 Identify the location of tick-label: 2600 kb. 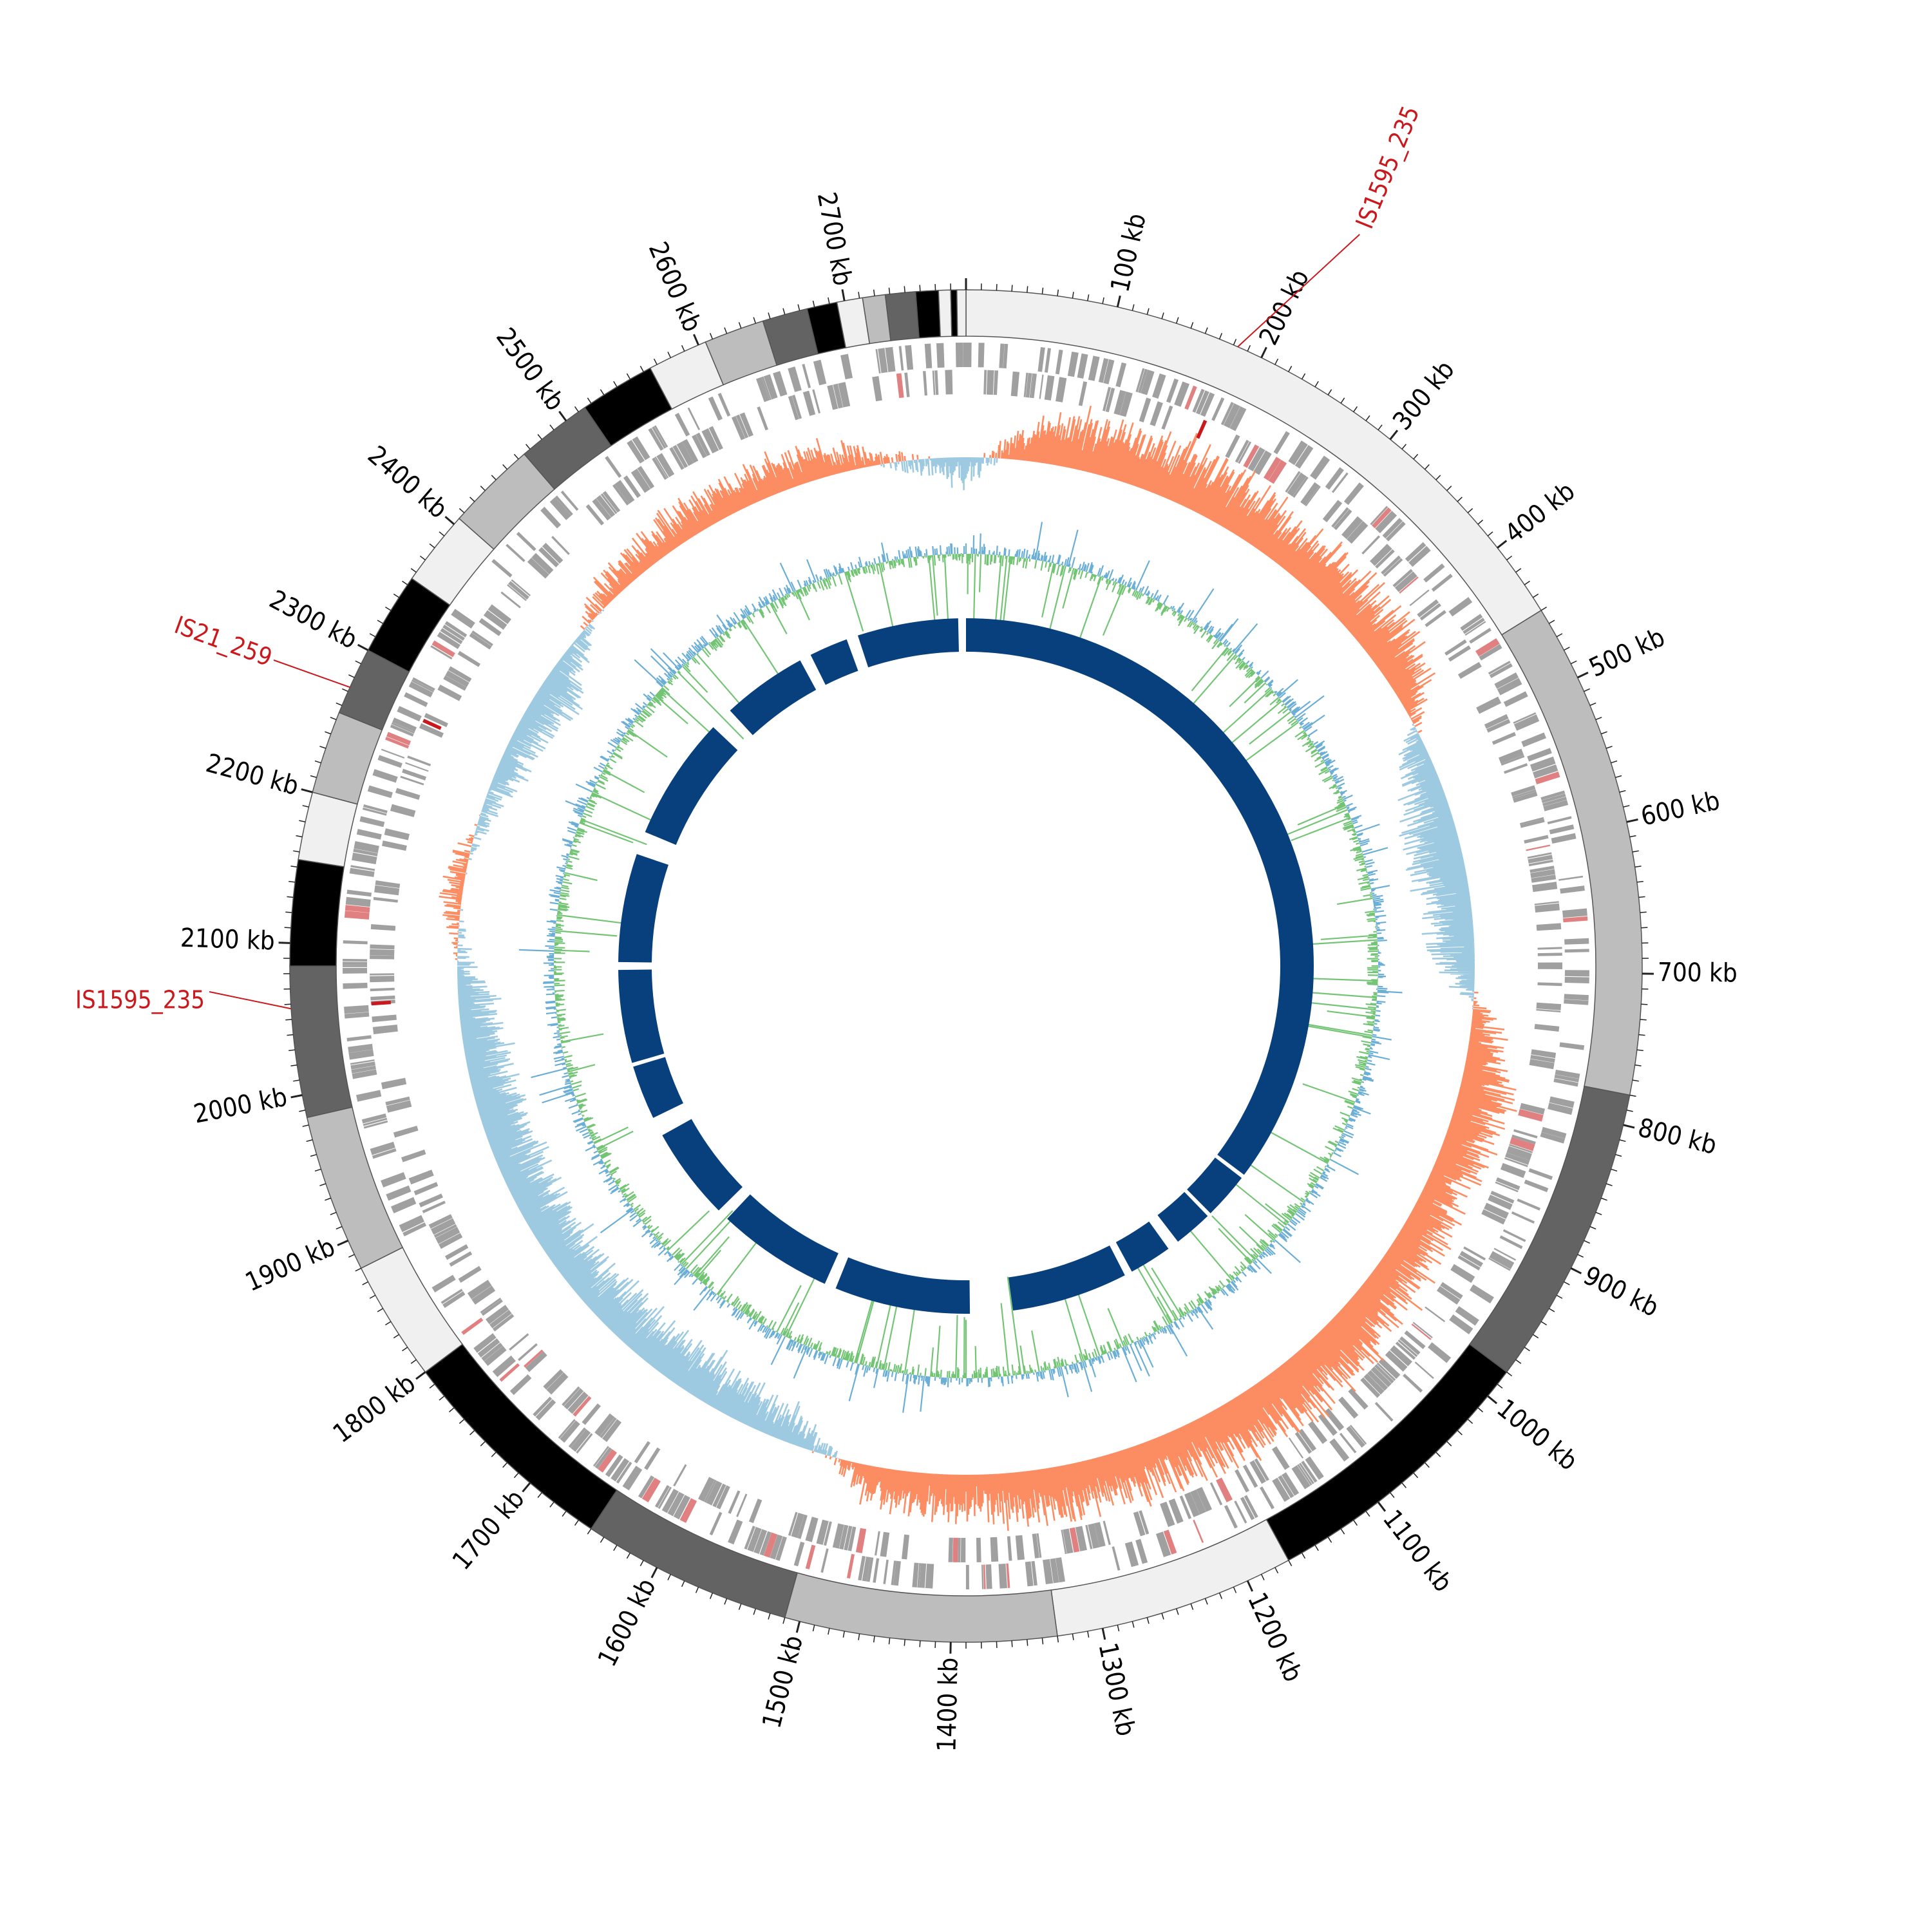
(675, 287).